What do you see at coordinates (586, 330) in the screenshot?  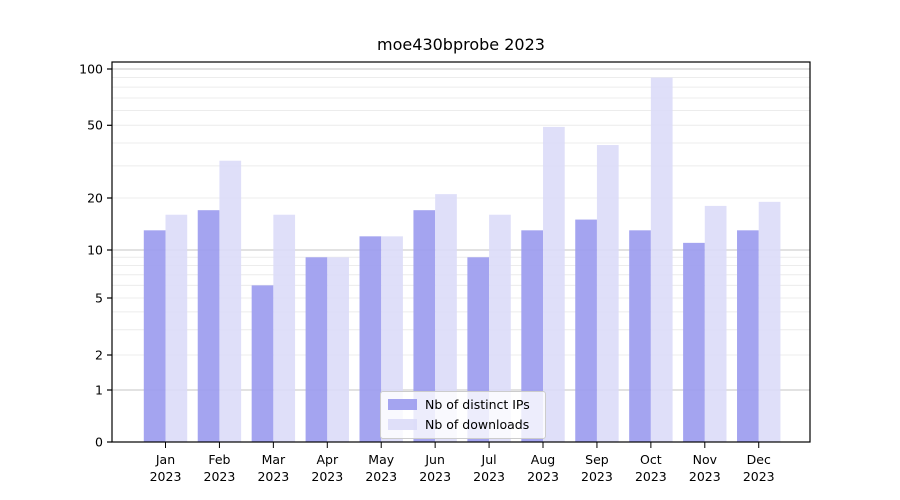 I see `bar-ips-sep` at bounding box center [586, 330].